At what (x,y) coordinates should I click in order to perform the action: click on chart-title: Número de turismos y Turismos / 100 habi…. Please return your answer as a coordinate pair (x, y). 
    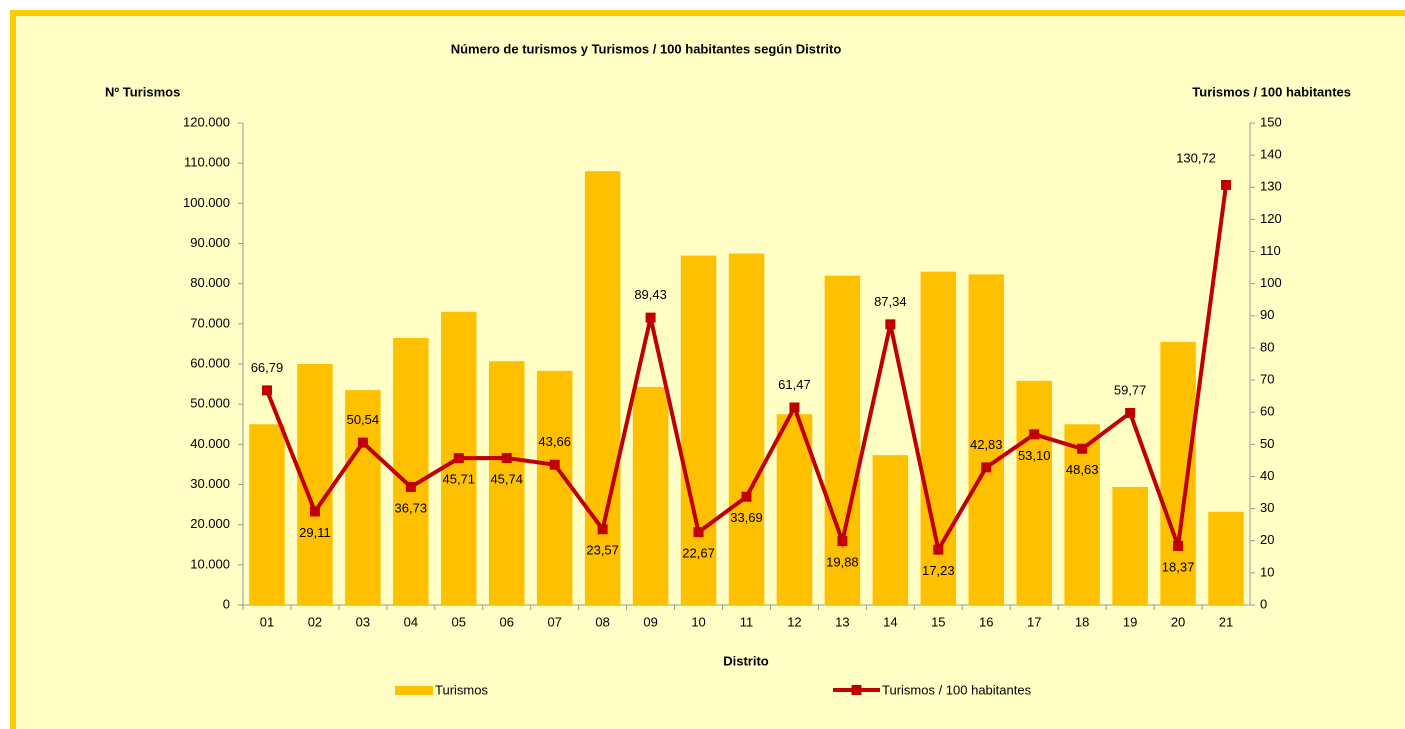
    Looking at the image, I should click on (646, 48).